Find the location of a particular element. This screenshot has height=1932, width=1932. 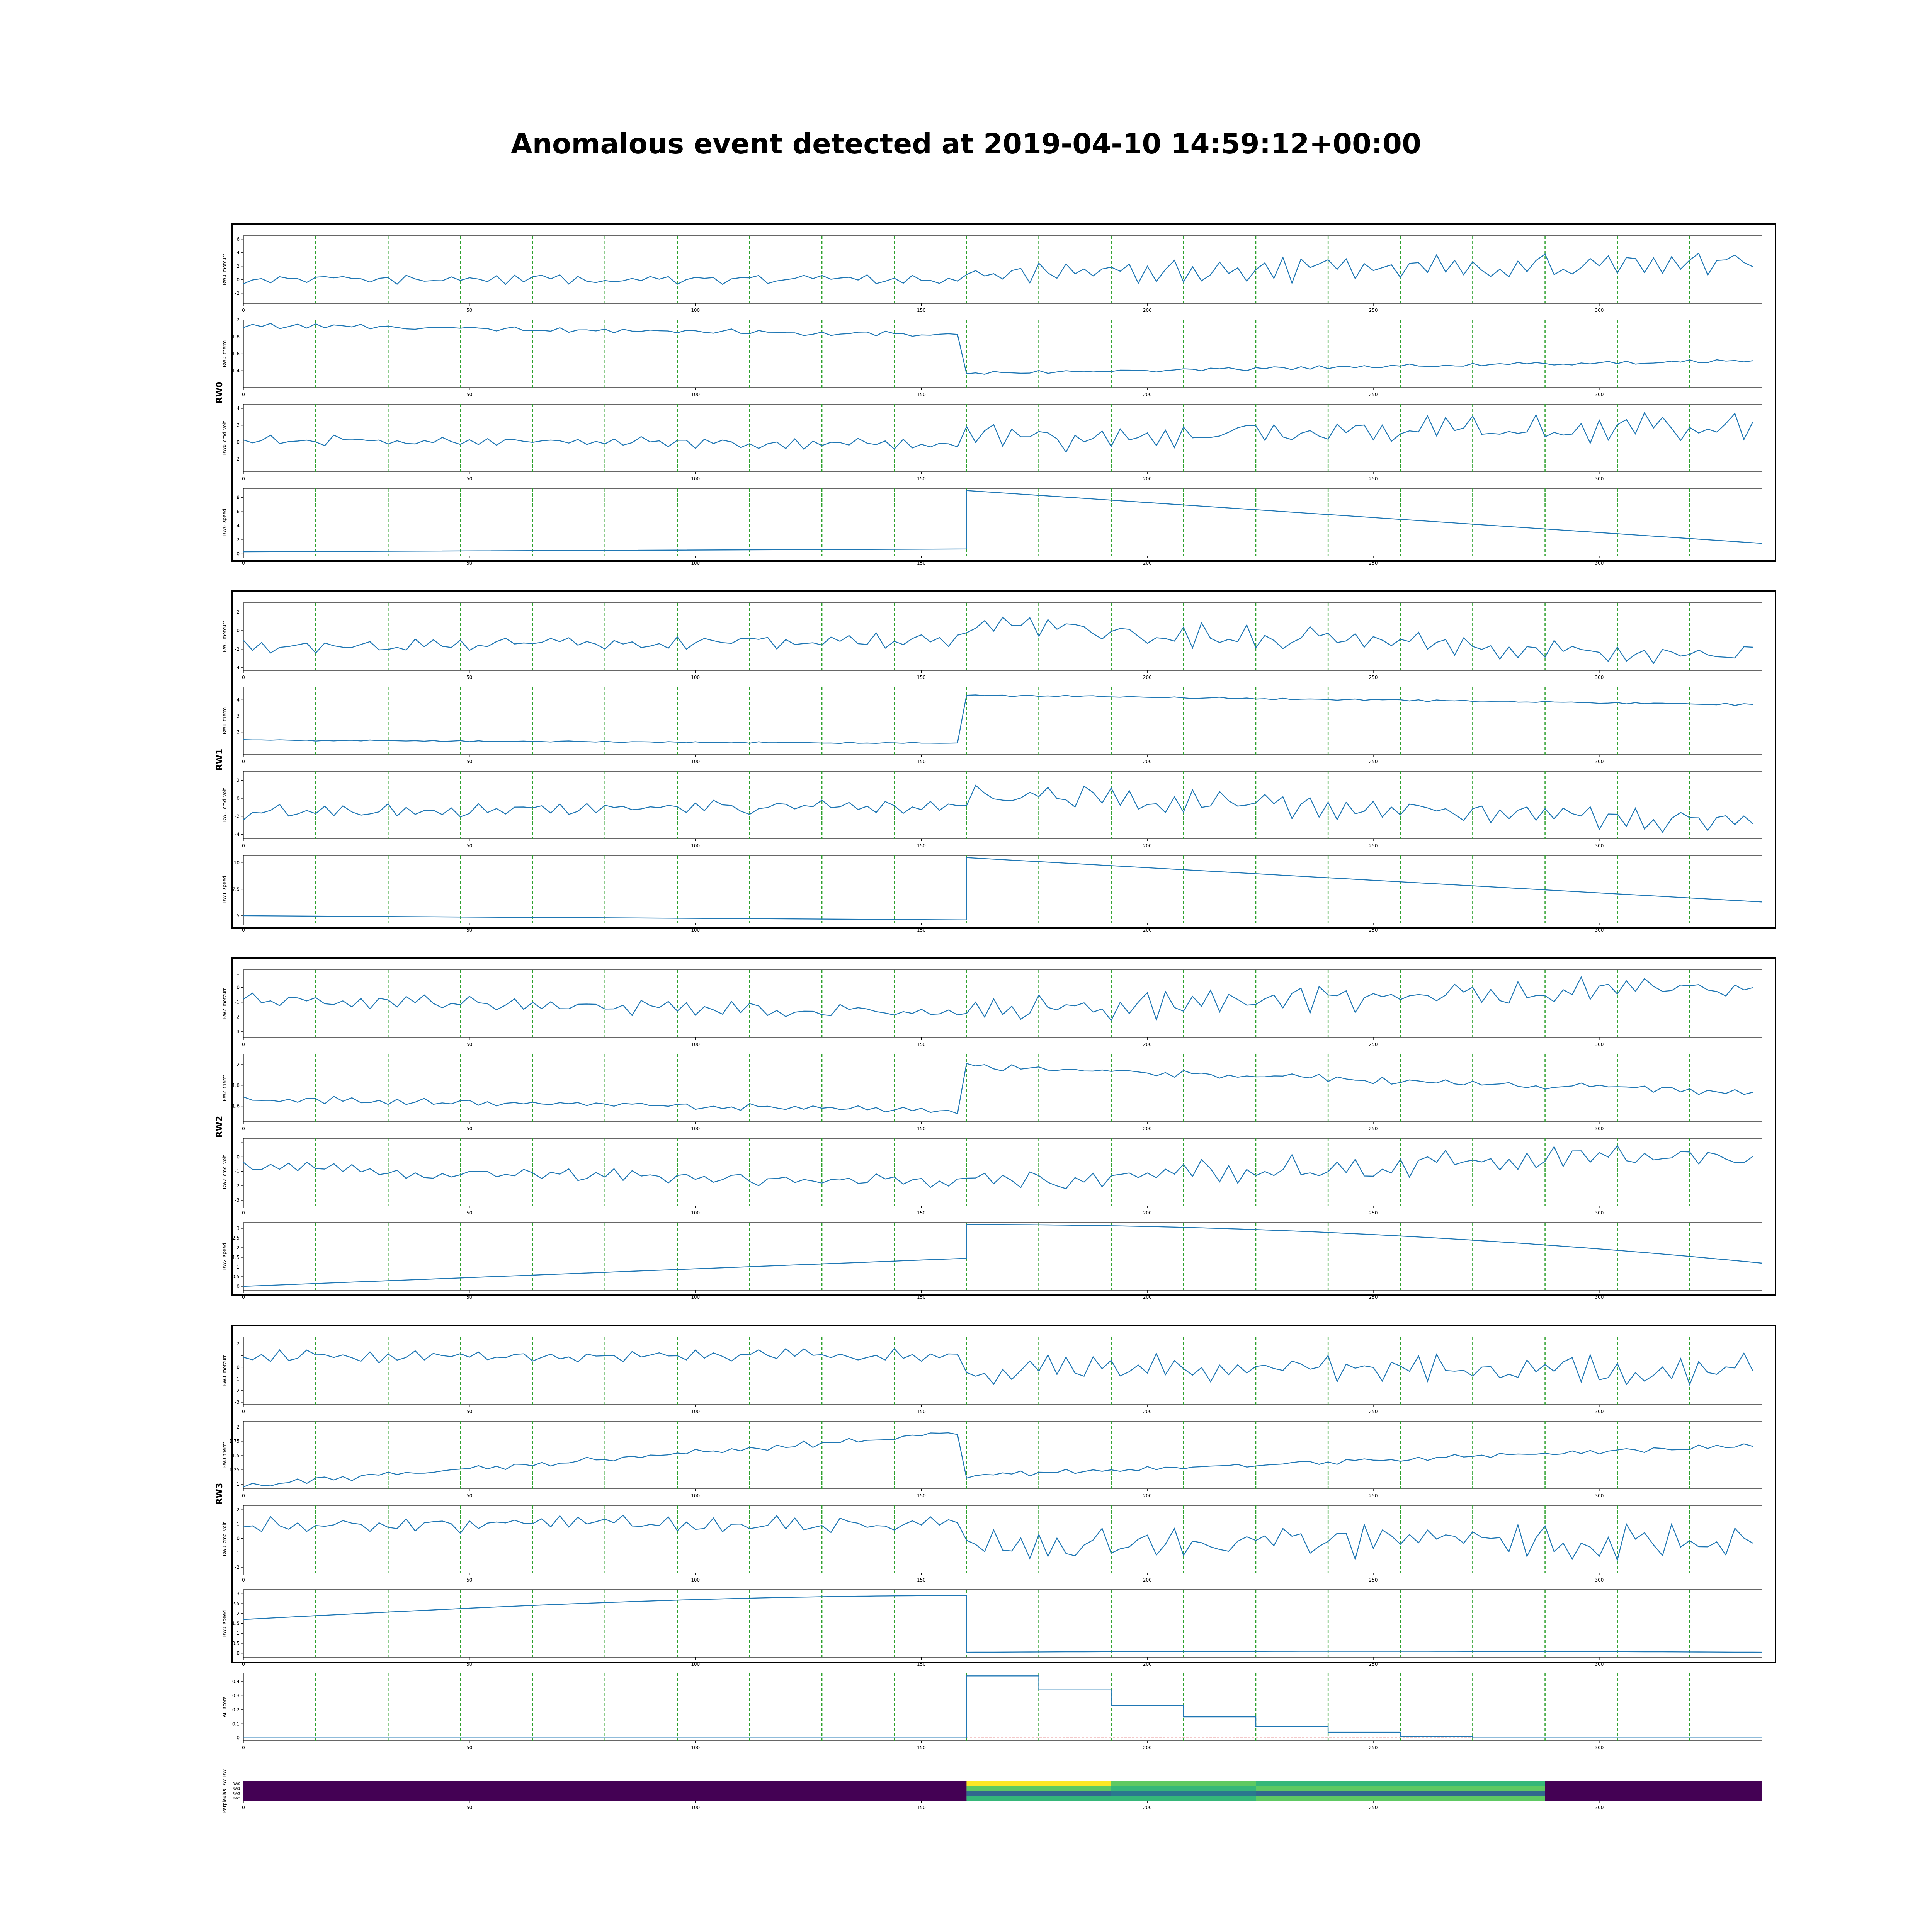

y-tick-label: 1.75 is located at coordinates (235, 1441).